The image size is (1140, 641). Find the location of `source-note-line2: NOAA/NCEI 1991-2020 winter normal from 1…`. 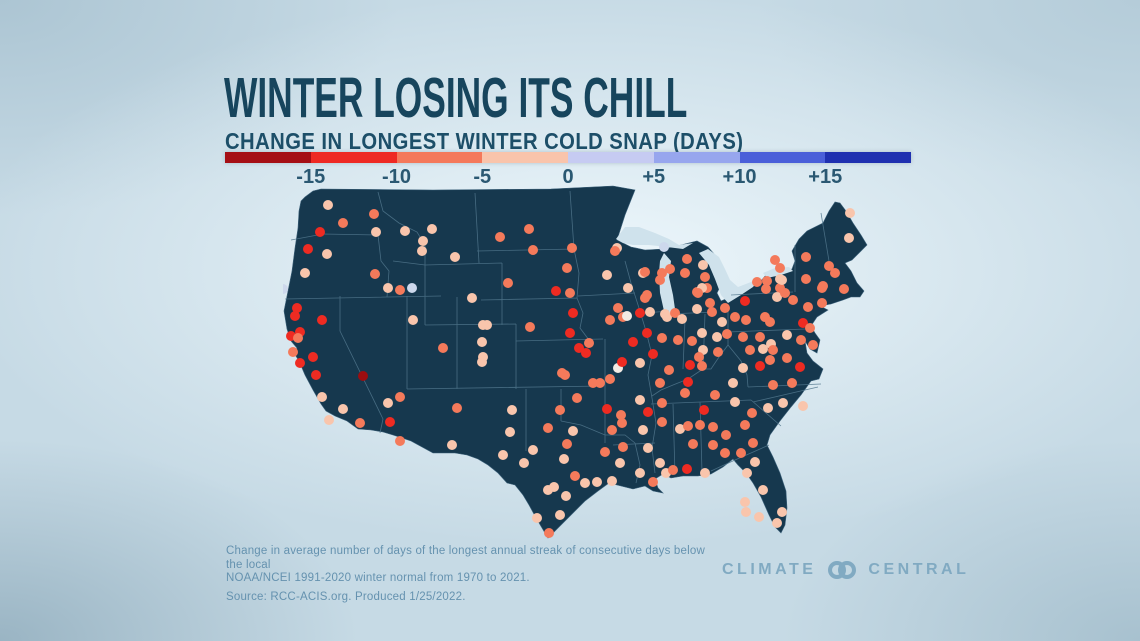

source-note-line2: NOAA/NCEI 1991-2020 winter normal from 1… is located at coordinates (378, 578).